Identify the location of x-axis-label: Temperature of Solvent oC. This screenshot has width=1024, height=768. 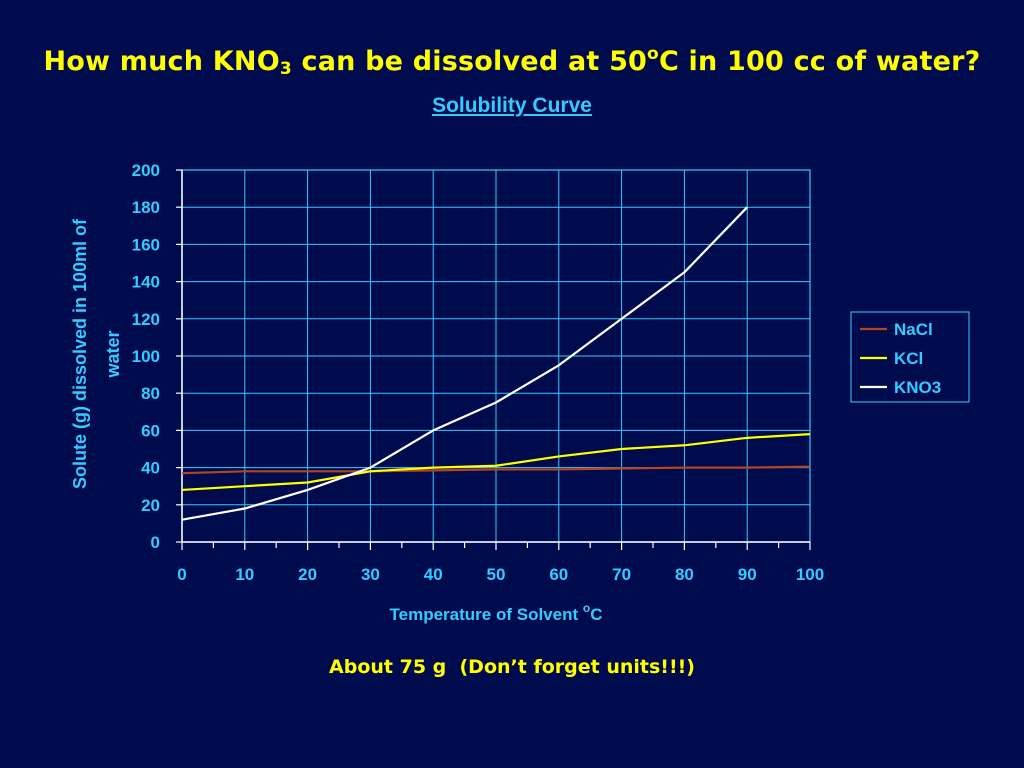
(496, 612).